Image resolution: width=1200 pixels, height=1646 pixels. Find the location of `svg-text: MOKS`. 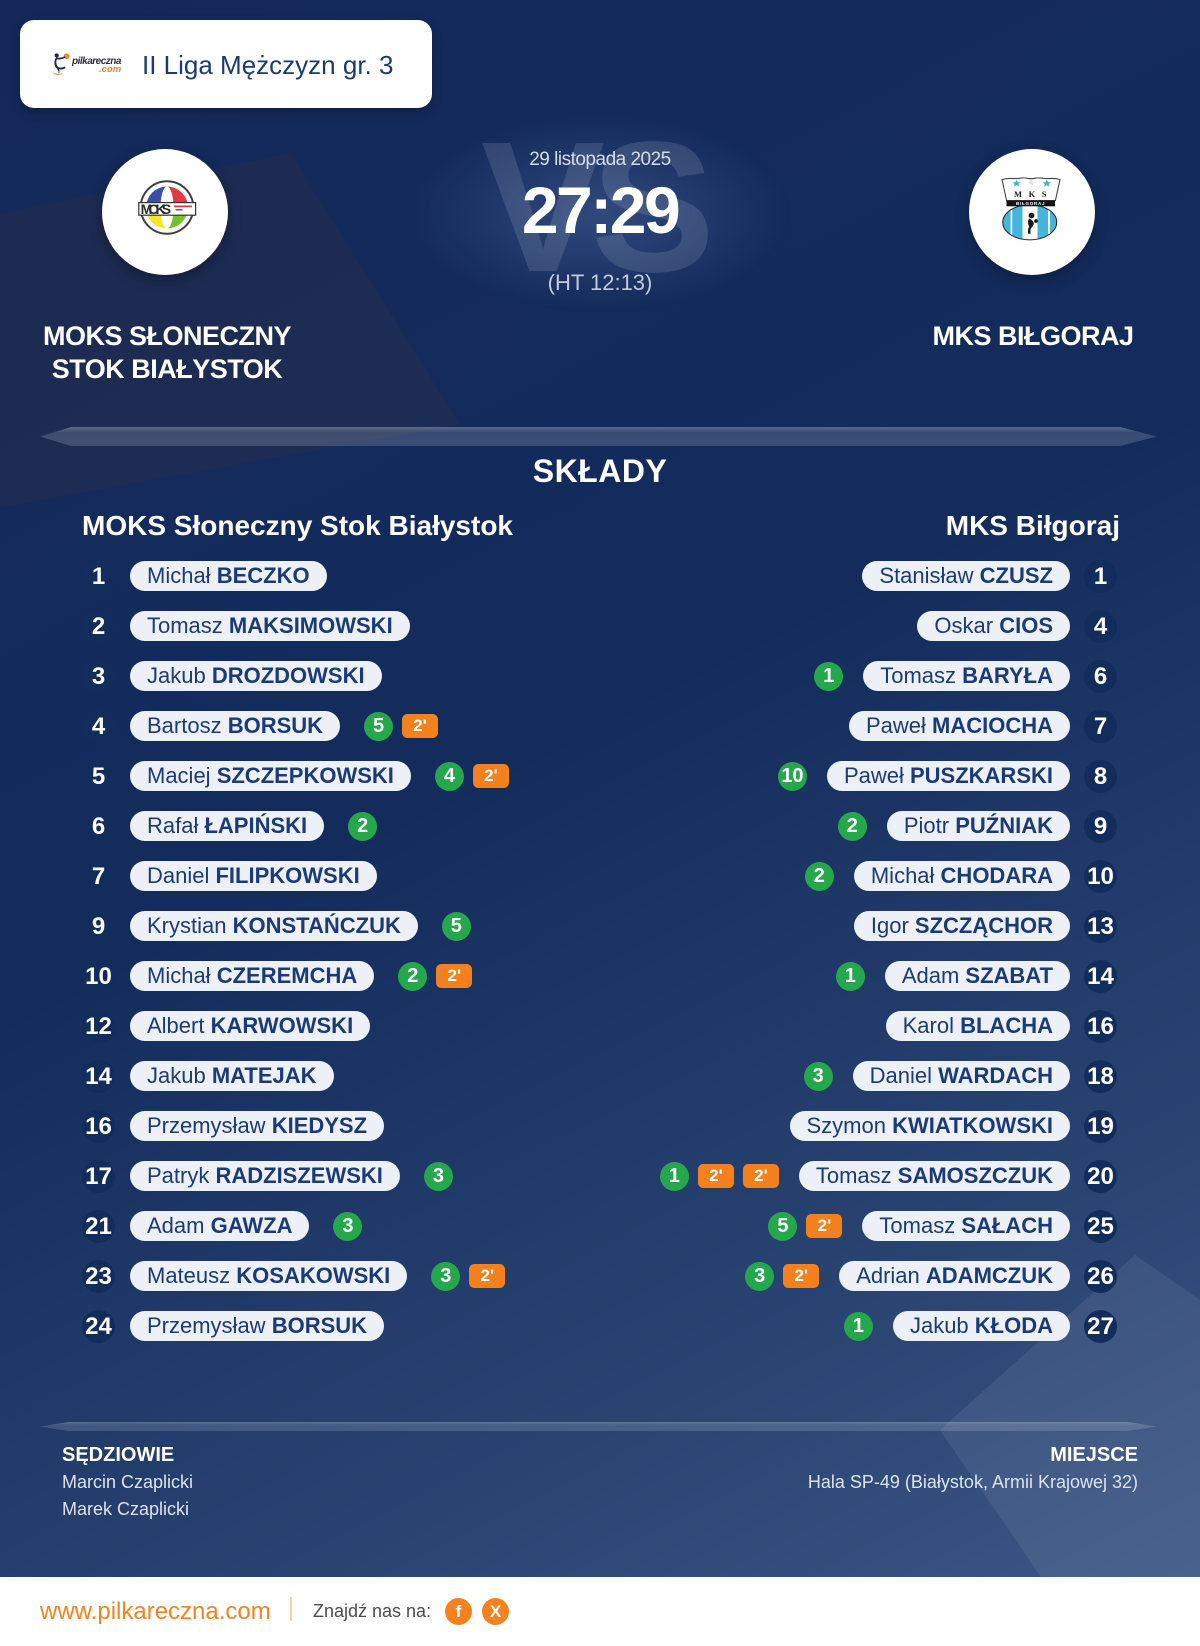

svg-text: MOKS is located at coordinates (156, 209).